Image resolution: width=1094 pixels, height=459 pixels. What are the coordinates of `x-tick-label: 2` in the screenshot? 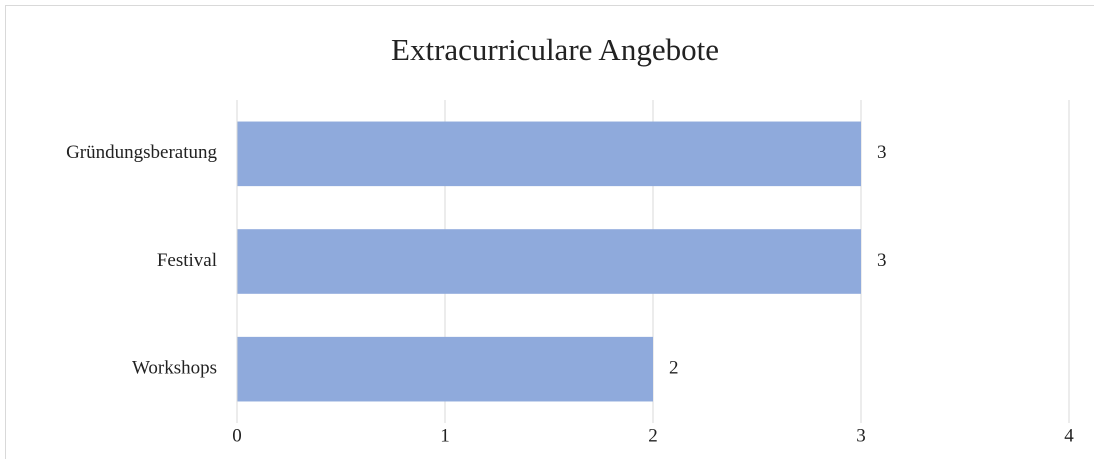 It's located at (653, 435).